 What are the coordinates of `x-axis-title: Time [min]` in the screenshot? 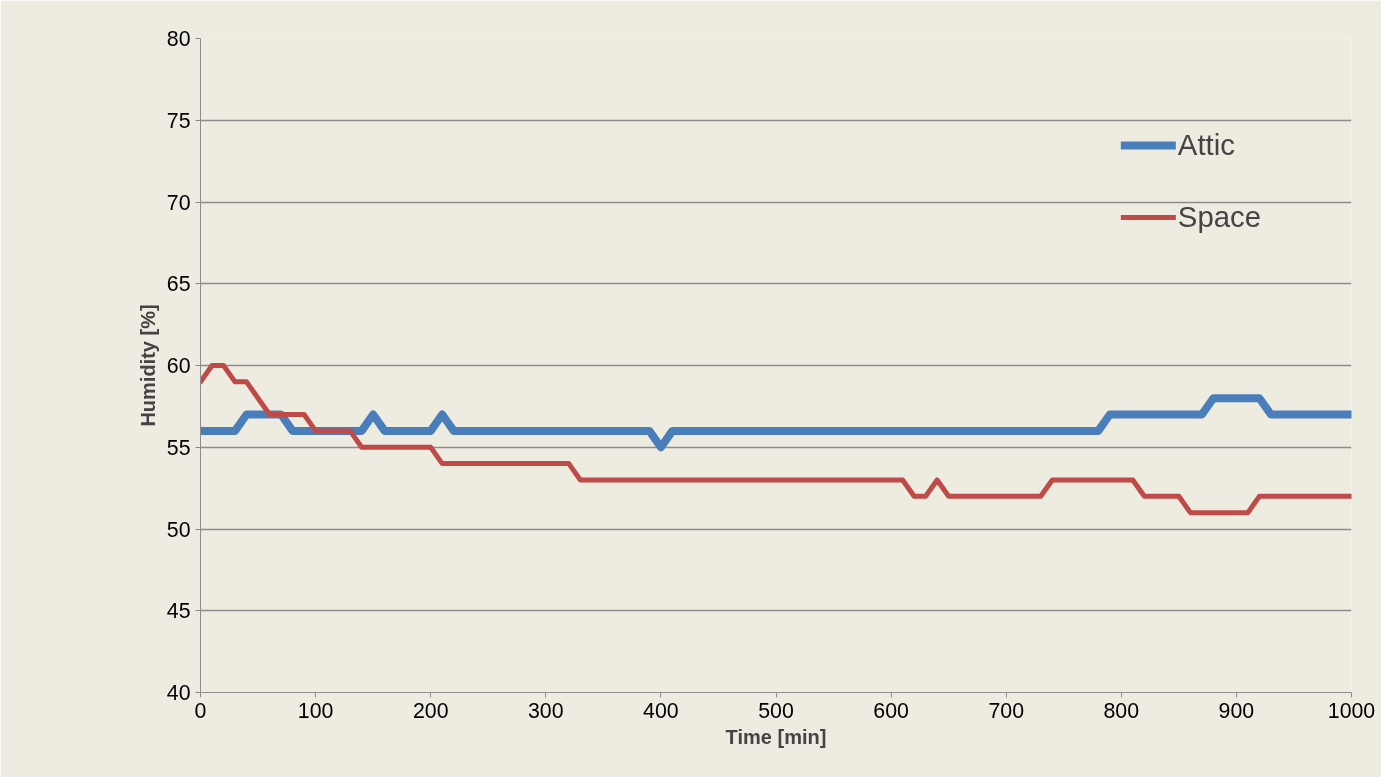 It's located at (776, 736).